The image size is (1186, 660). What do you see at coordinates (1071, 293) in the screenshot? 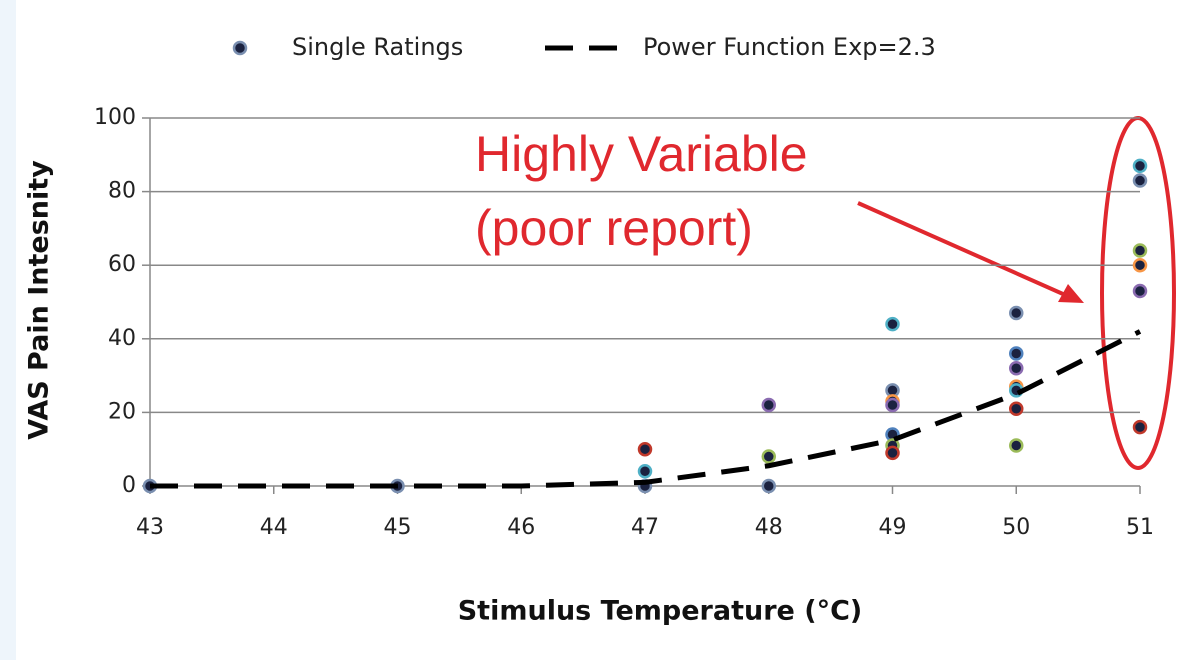
I see `arrow-head` at bounding box center [1071, 293].